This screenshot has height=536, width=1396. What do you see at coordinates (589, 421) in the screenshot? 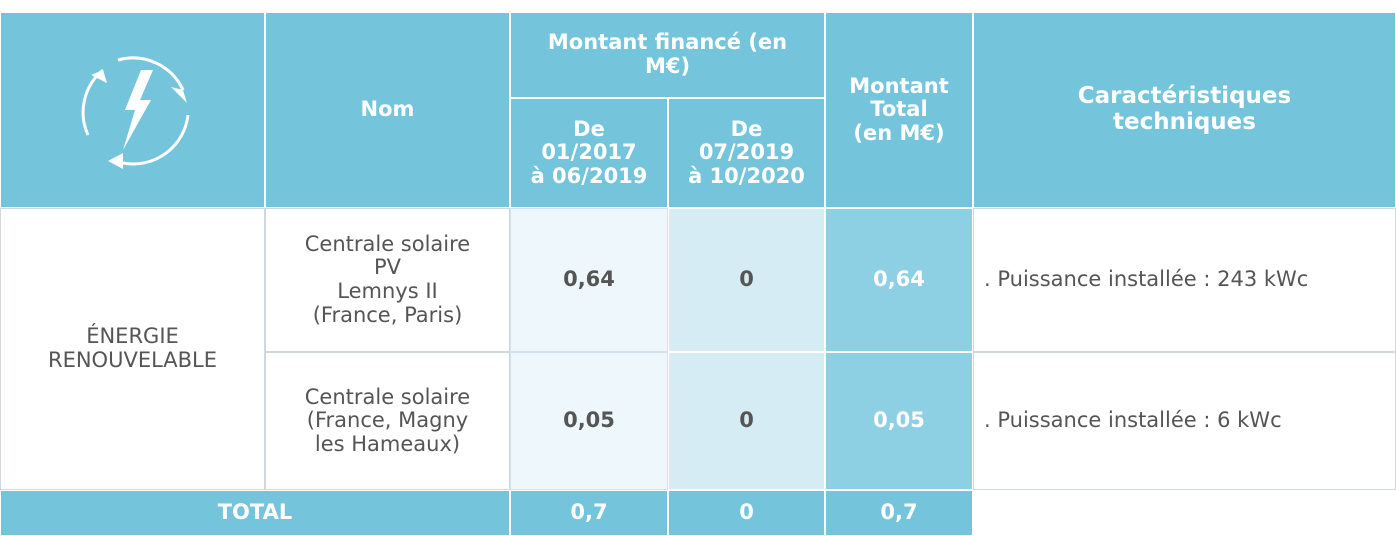
I see `amount: 0,05` at bounding box center [589, 421].